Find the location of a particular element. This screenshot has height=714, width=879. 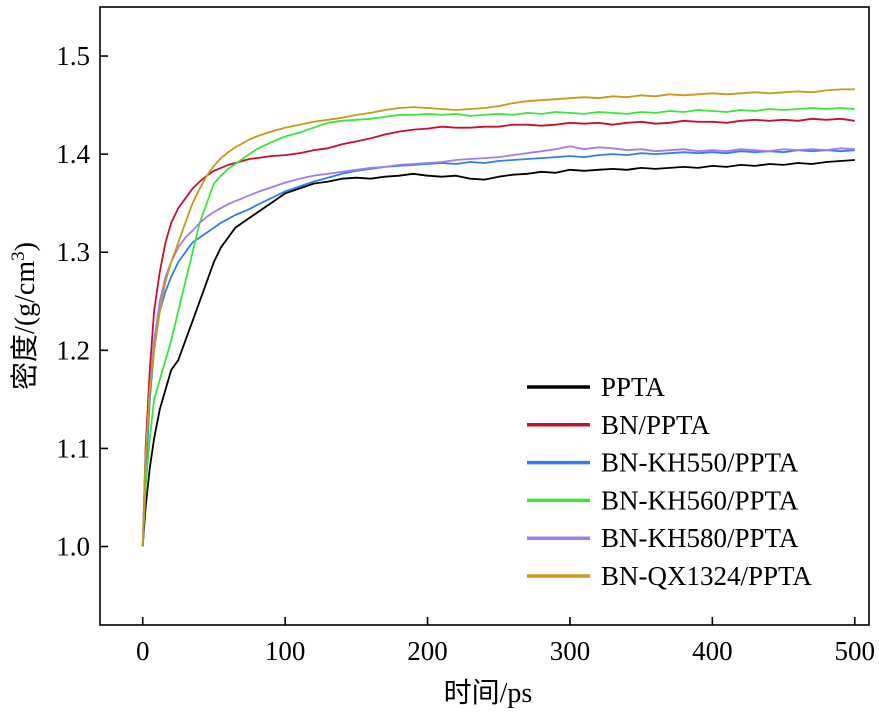

y-axis-title-main: 密度/(g/cm is located at coordinates (25, 325).